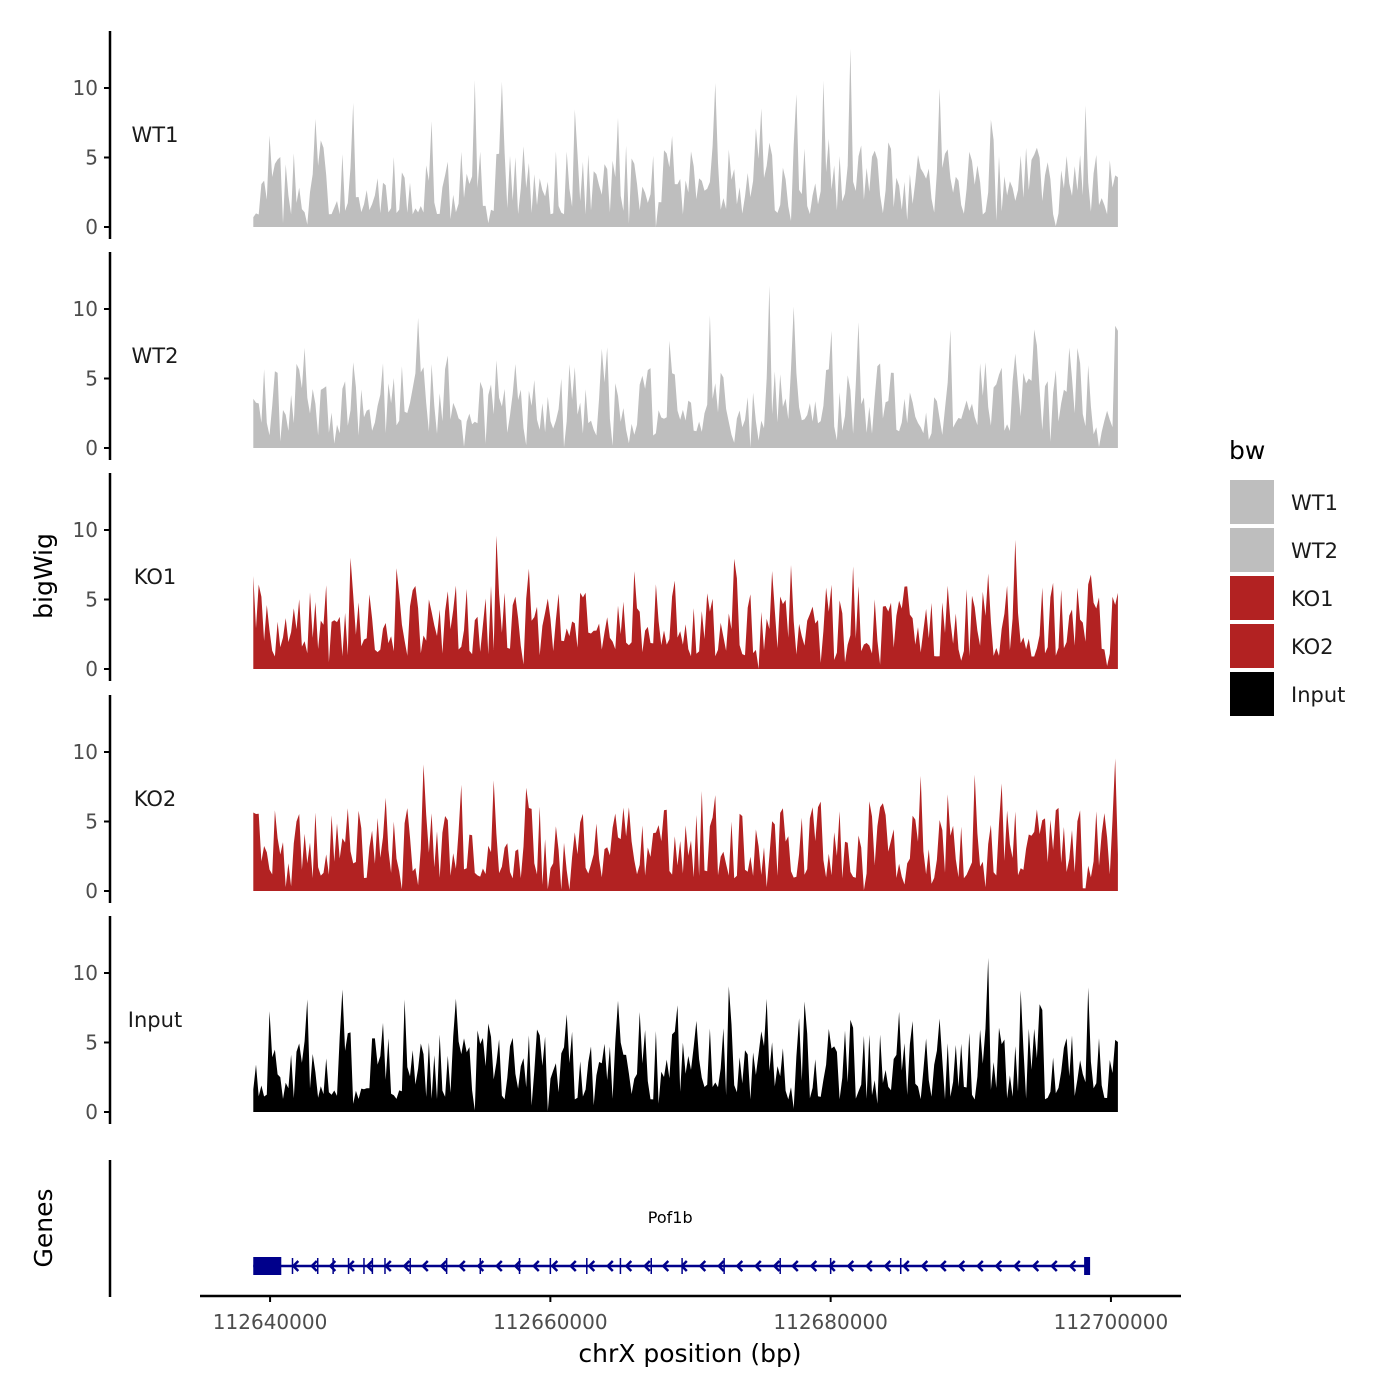 The height and width of the screenshot is (1400, 1400). Describe the element at coordinates (670, 1217) in the screenshot. I see `gene-label: Pof1b` at that location.